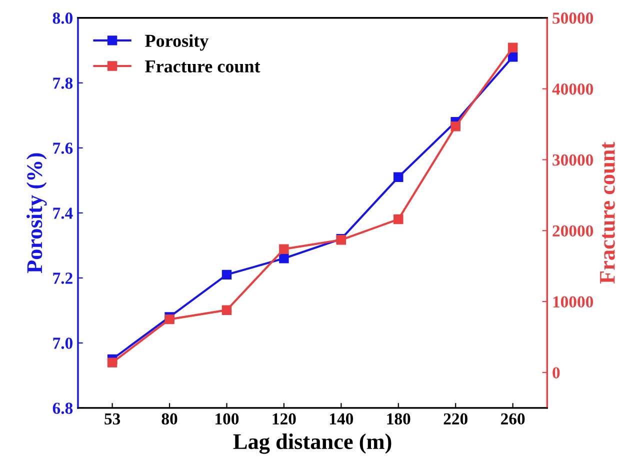 Image resolution: width=634 pixels, height=470 pixels. Describe the element at coordinates (36, 213) in the screenshot. I see `y-axis-title: Porosity (%)` at that location.